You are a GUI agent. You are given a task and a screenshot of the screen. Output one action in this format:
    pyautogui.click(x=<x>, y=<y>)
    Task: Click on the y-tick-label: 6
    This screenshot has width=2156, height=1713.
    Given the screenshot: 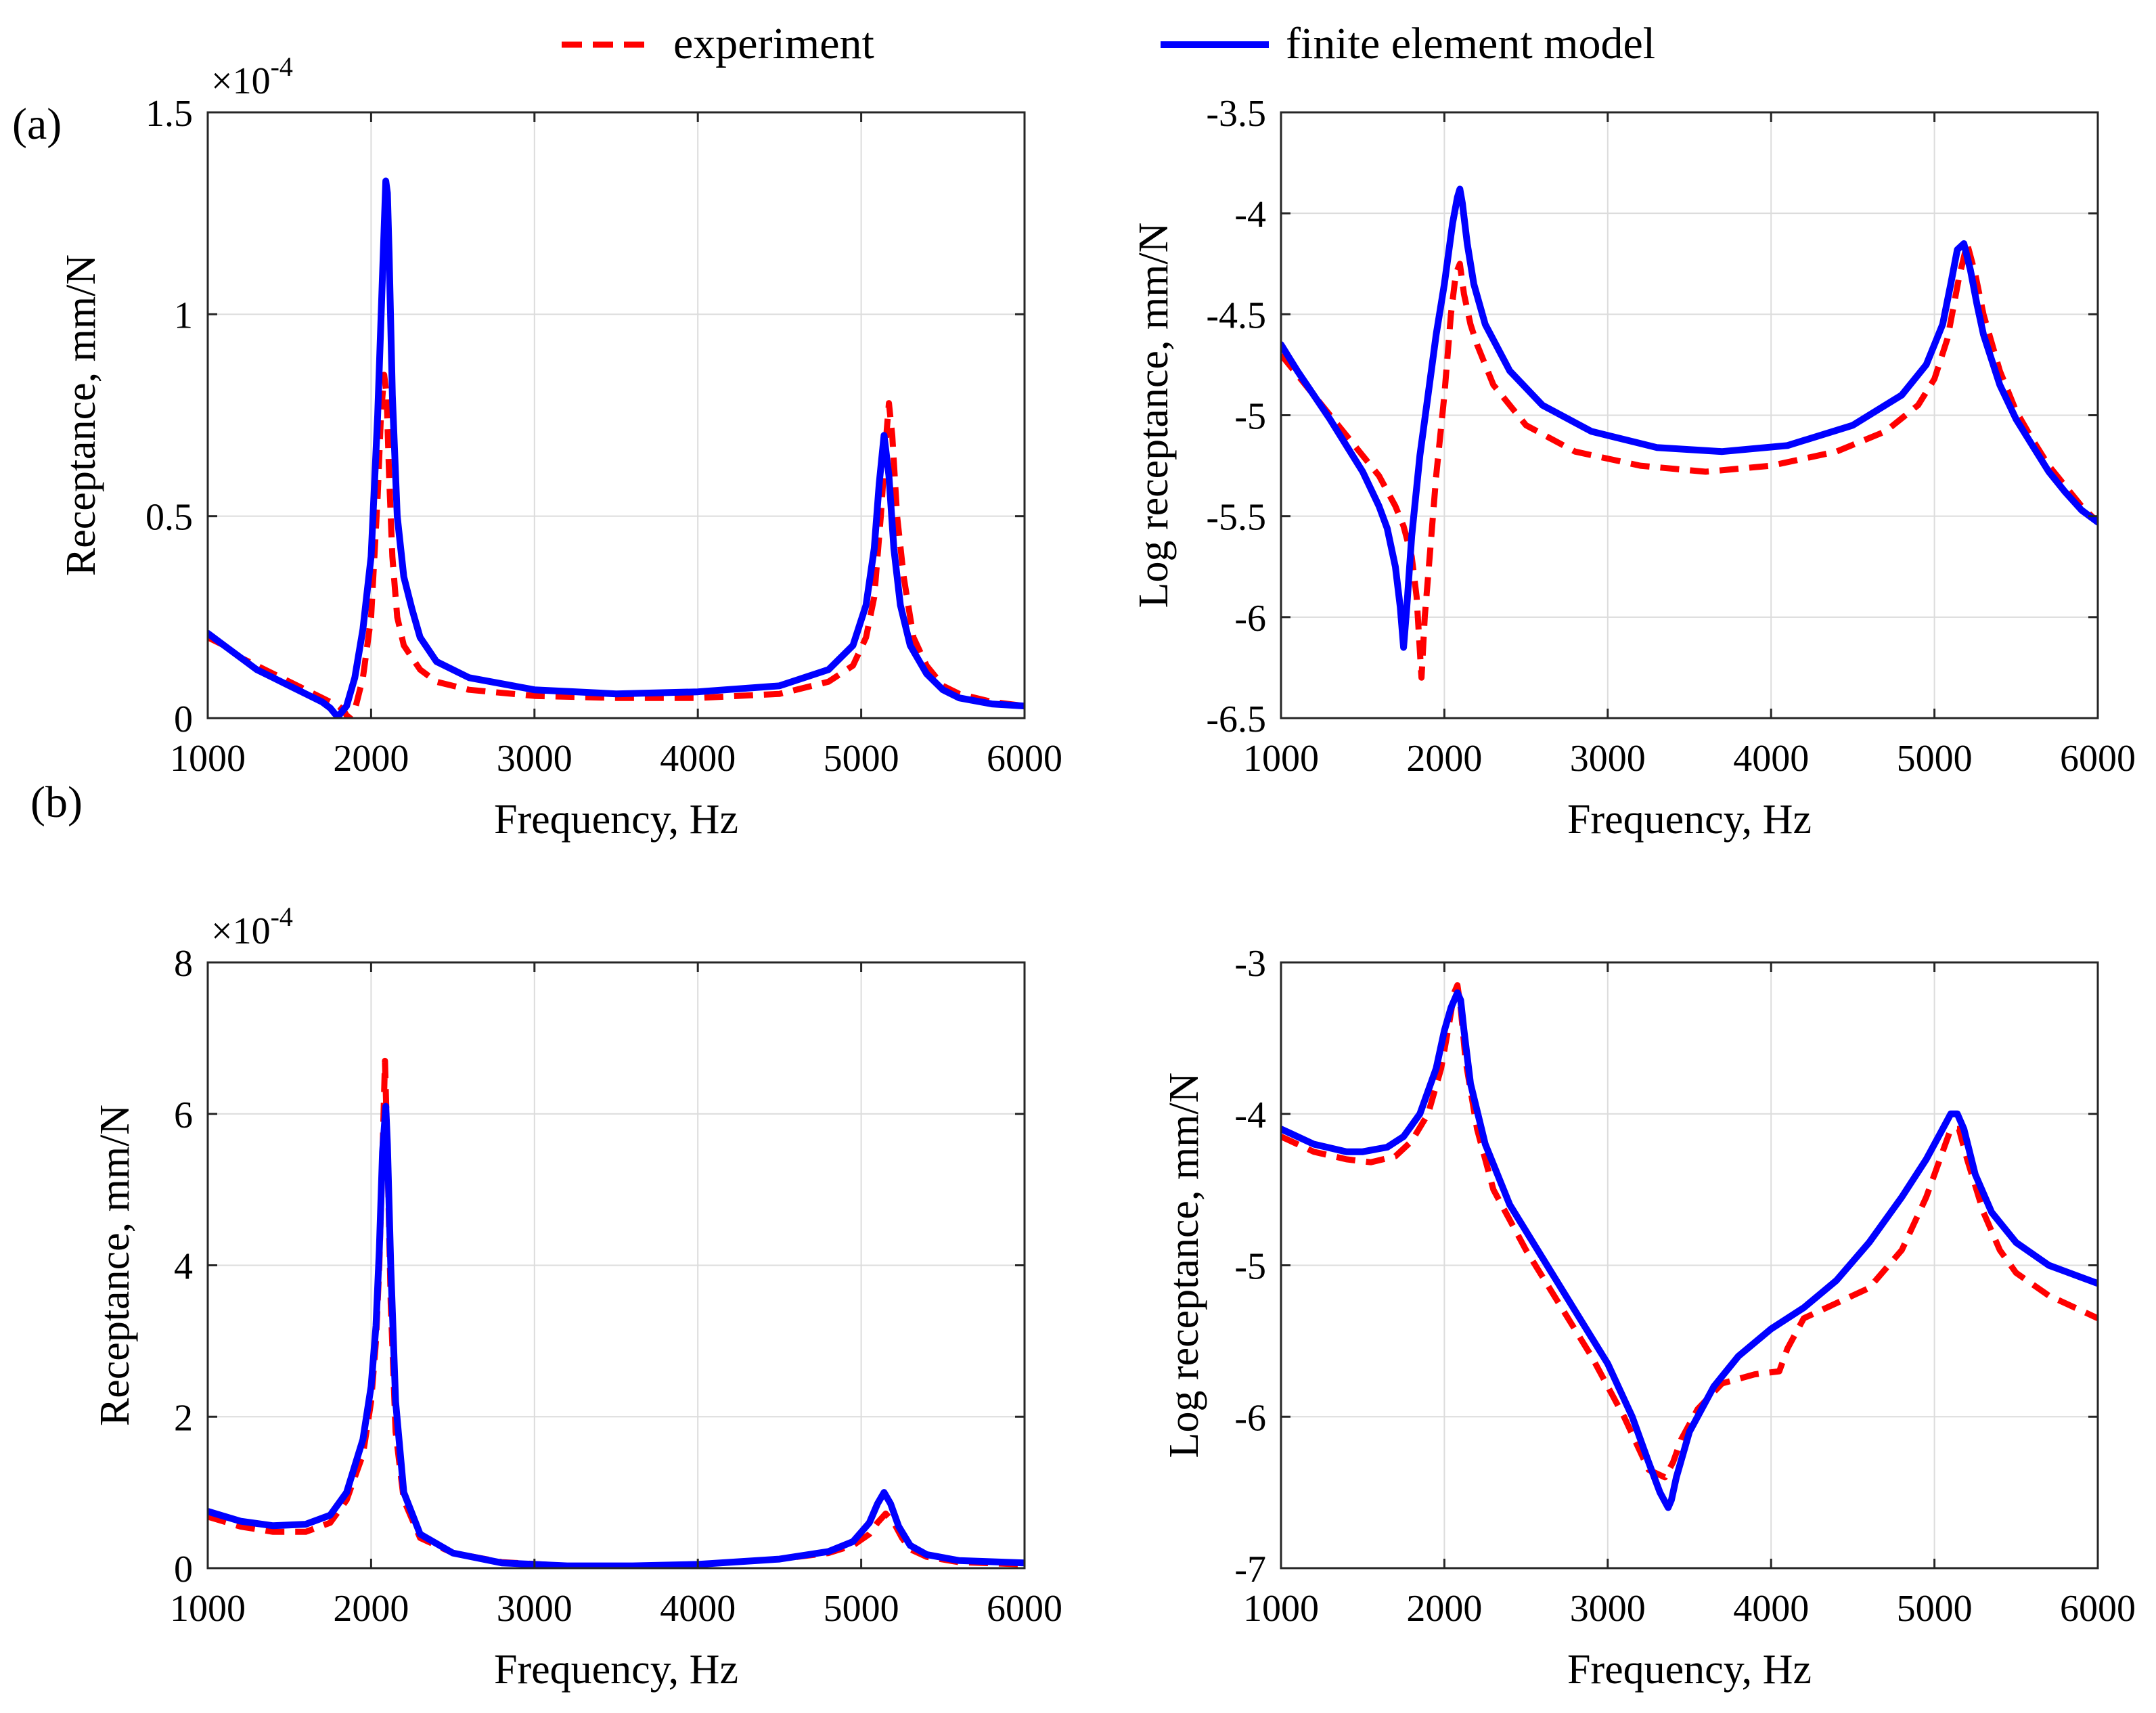 What is the action you would take?
    pyautogui.click(x=183, y=1115)
    